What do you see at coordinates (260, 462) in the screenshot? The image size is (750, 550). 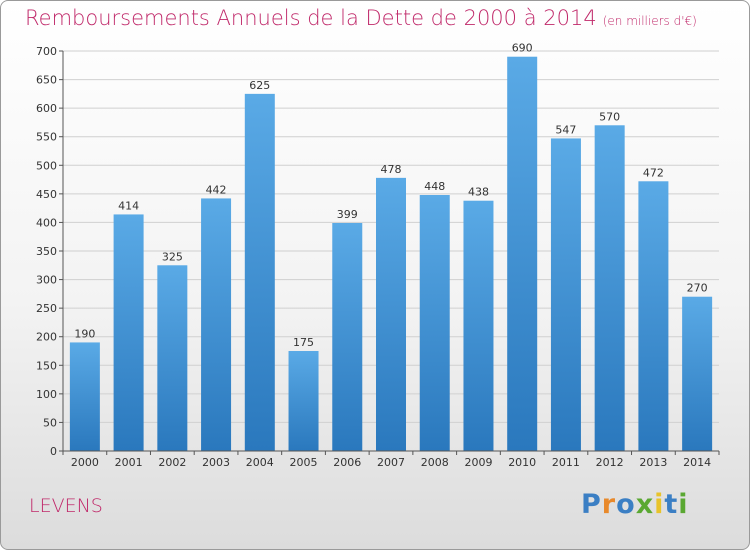 I see `x-tick-label: 2004` at bounding box center [260, 462].